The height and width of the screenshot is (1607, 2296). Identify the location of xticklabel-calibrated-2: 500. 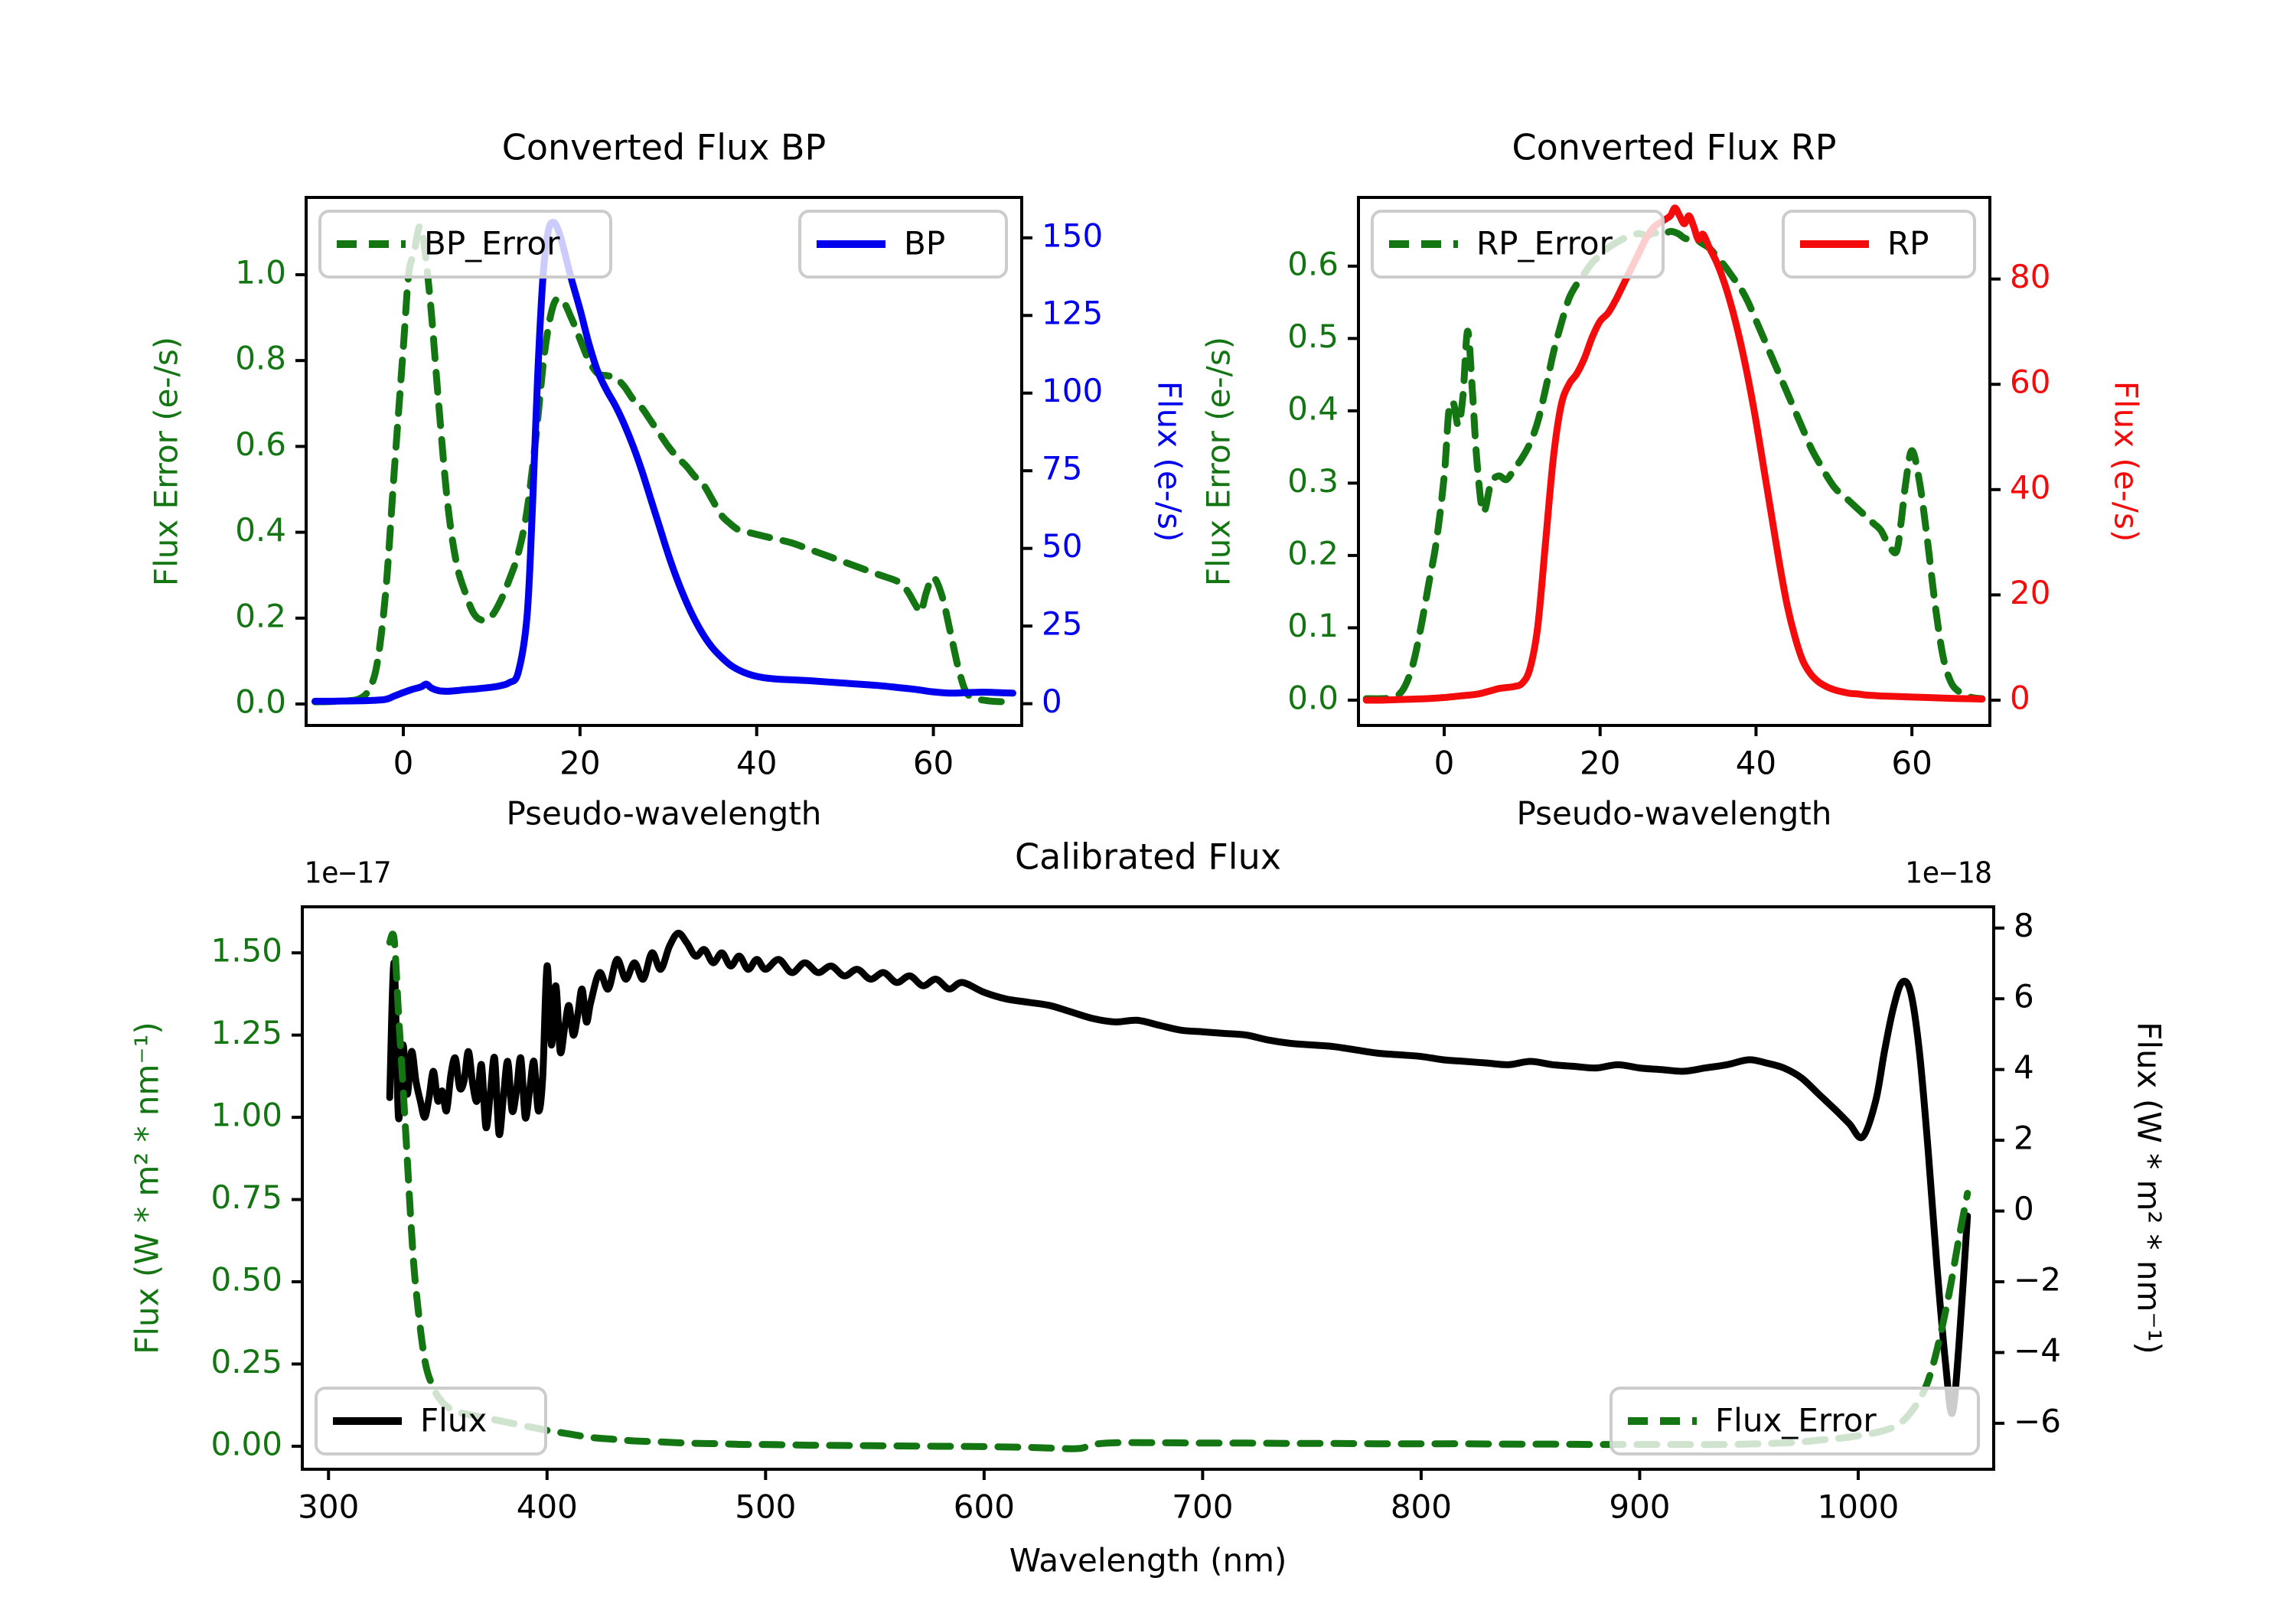
(765, 1507).